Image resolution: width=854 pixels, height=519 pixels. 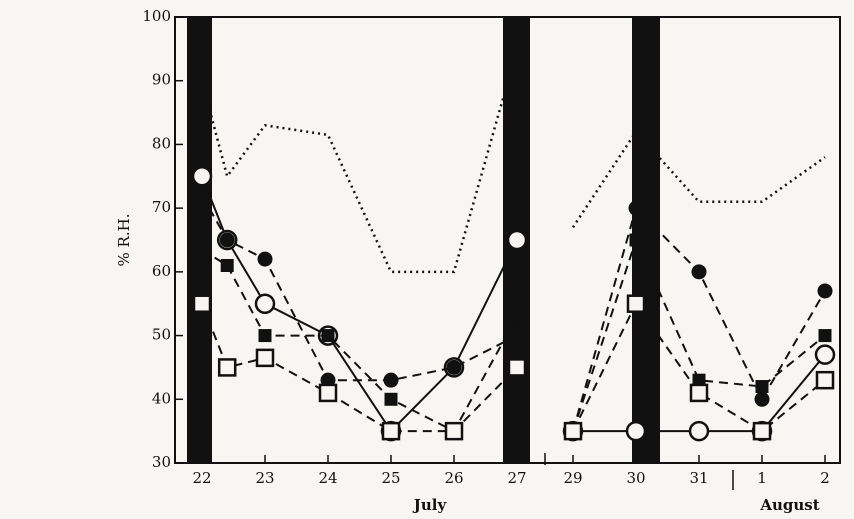 I want to click on dark-band, so click(x=199, y=240).